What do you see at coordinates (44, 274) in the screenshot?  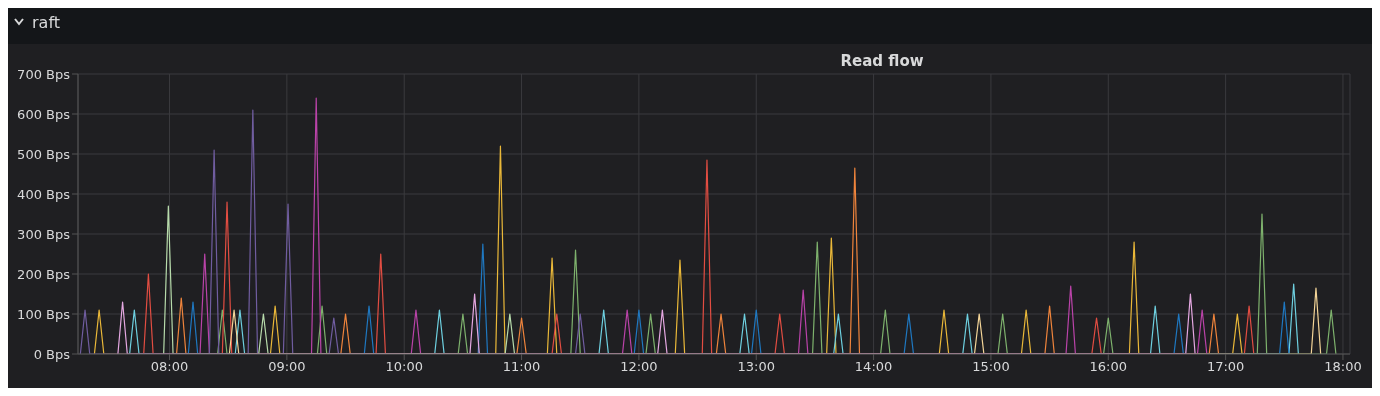 I see `y-tick-label: 200 Bps` at bounding box center [44, 274].